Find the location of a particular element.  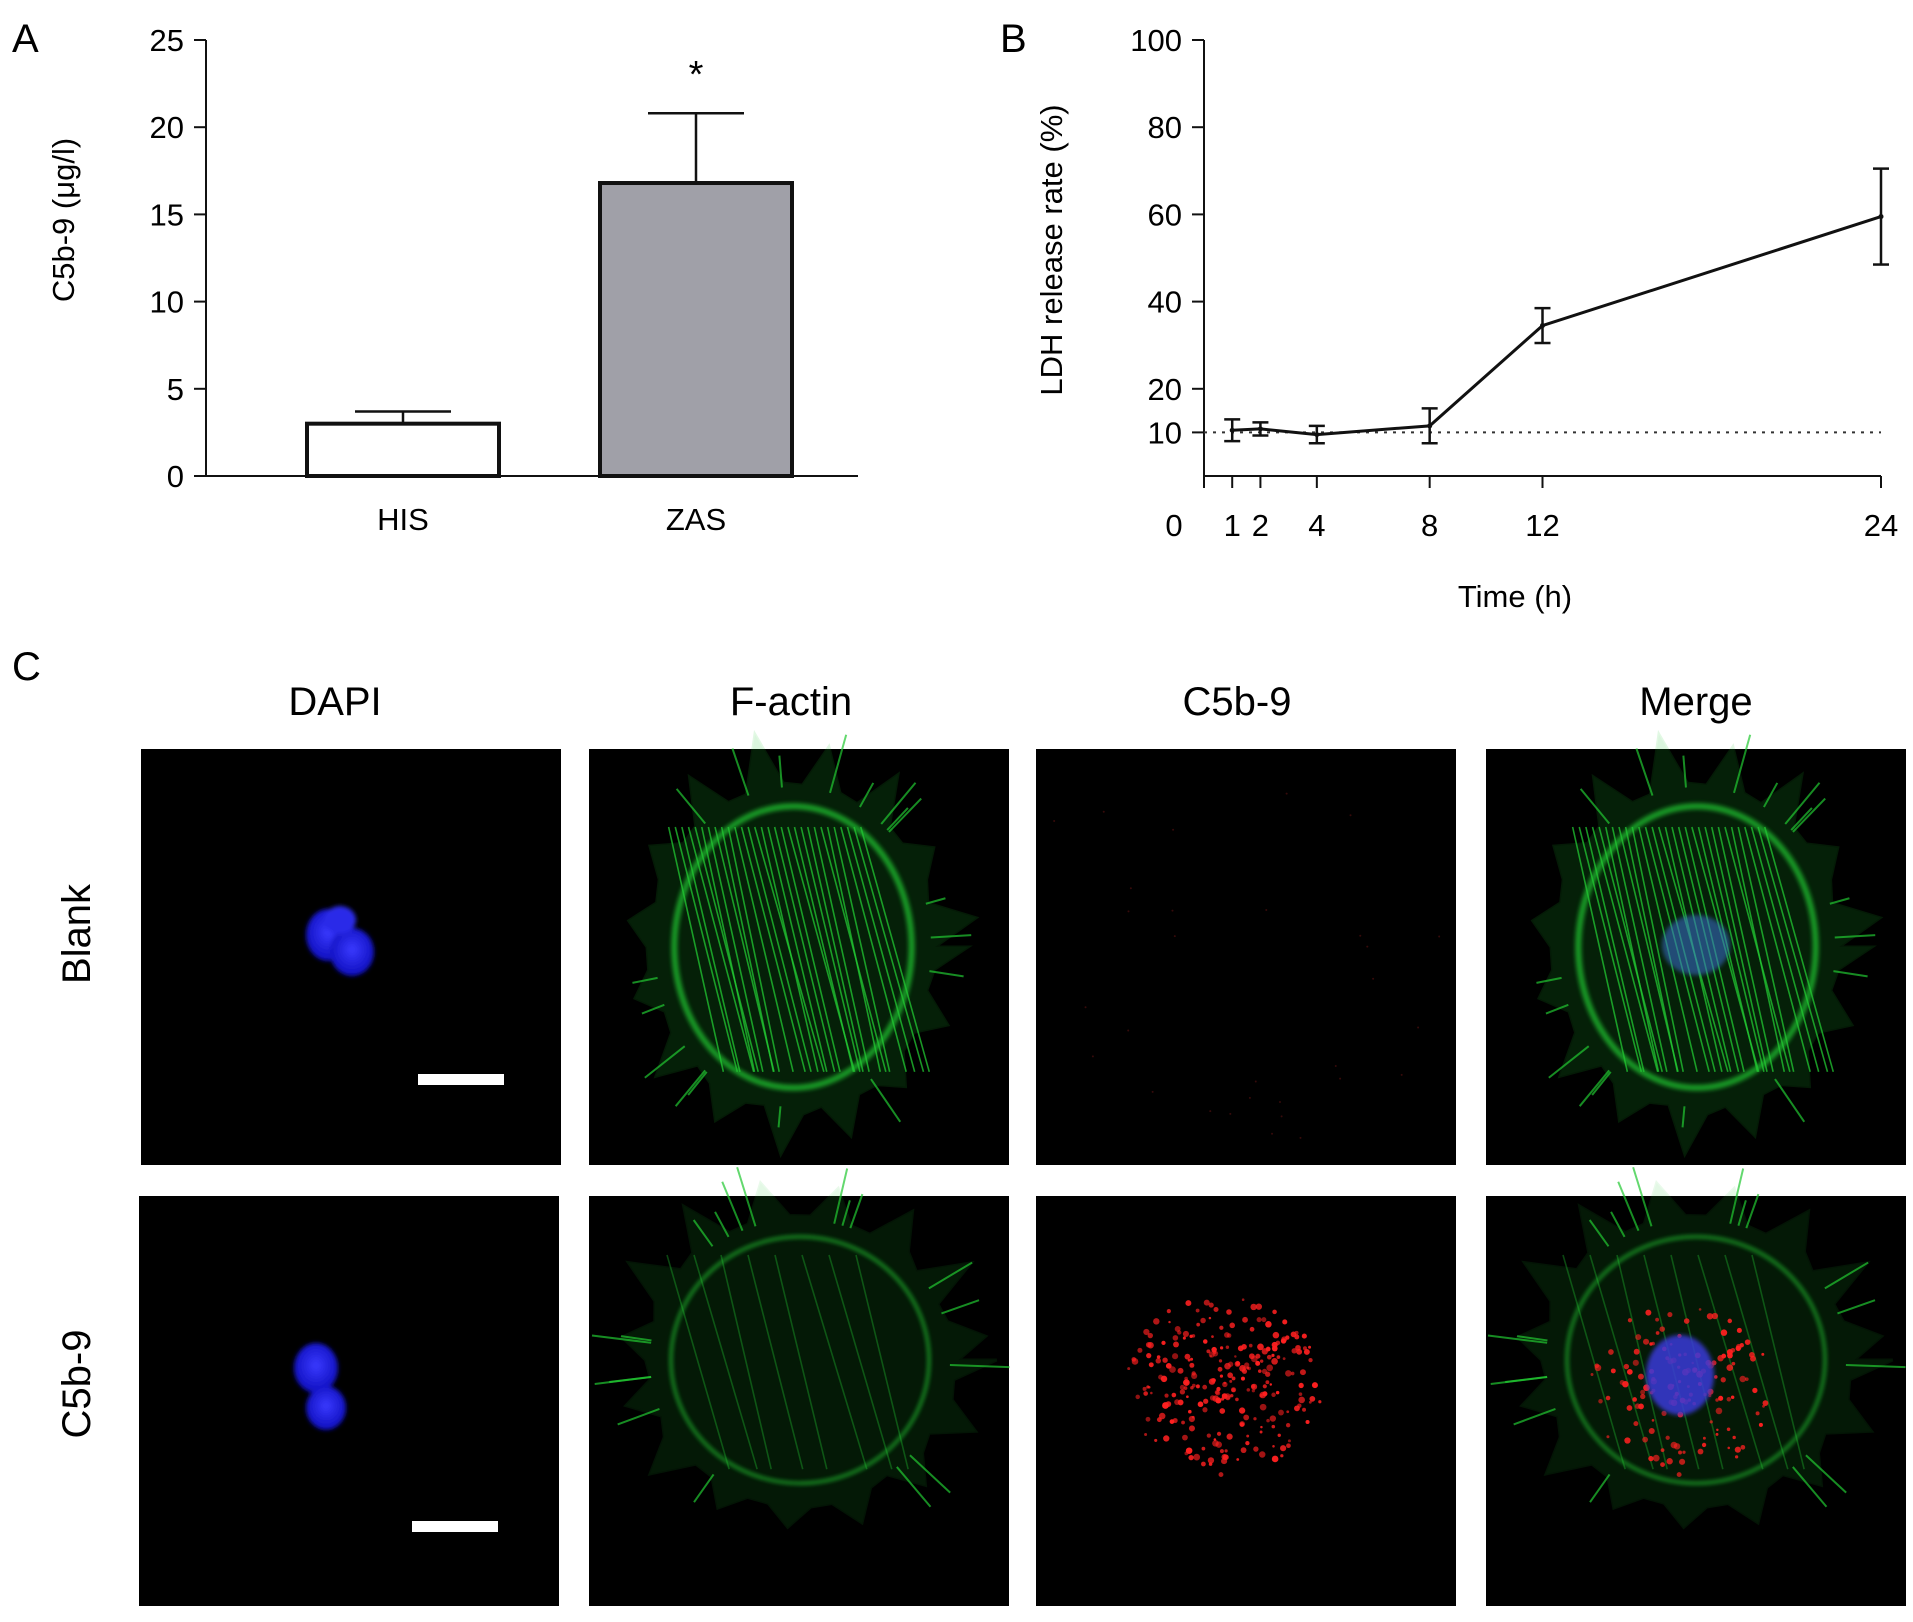

bar-his is located at coordinates (403, 449).